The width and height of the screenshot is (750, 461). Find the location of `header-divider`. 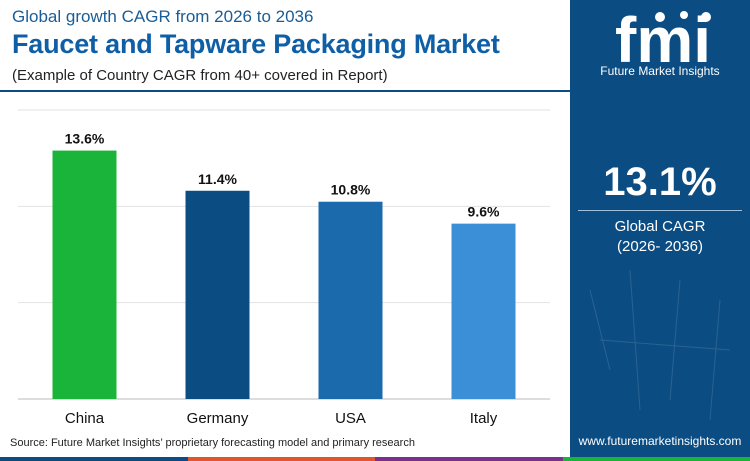

header-divider is located at coordinates (285, 91).